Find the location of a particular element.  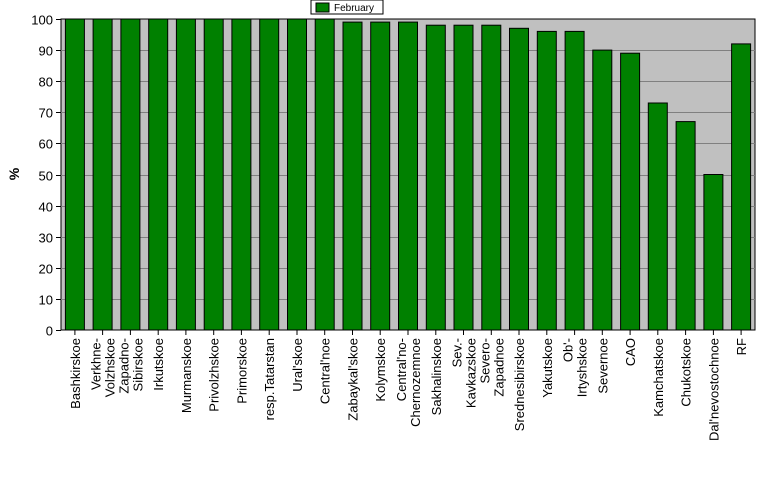

x-tick-label: Kavkazskoe is located at coordinates (471, 373).